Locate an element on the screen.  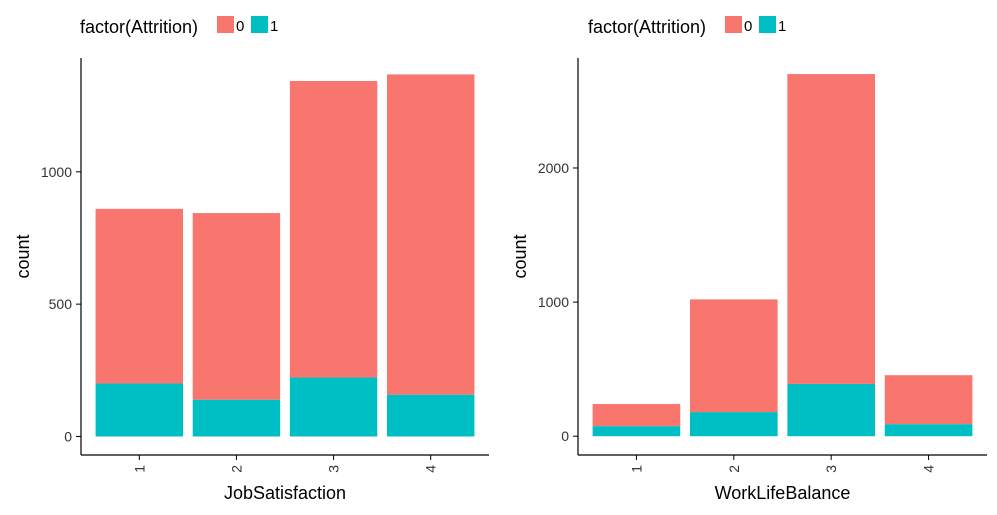
chart-1-x-axis-title: JobSatisfaction is located at coordinates (285, 493).